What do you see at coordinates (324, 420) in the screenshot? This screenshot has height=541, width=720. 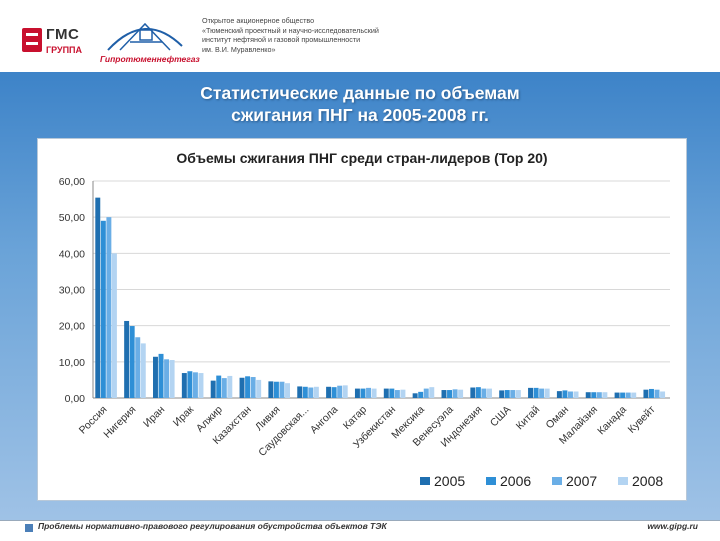 I see `x-tick-label: Ангола` at bounding box center [324, 420].